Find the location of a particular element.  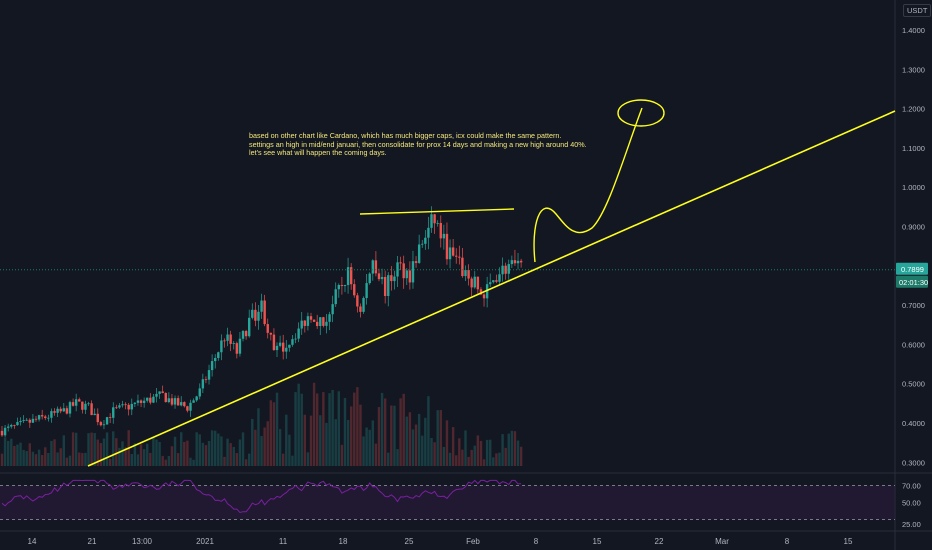

time-tick-label: 14 is located at coordinates (32, 541).